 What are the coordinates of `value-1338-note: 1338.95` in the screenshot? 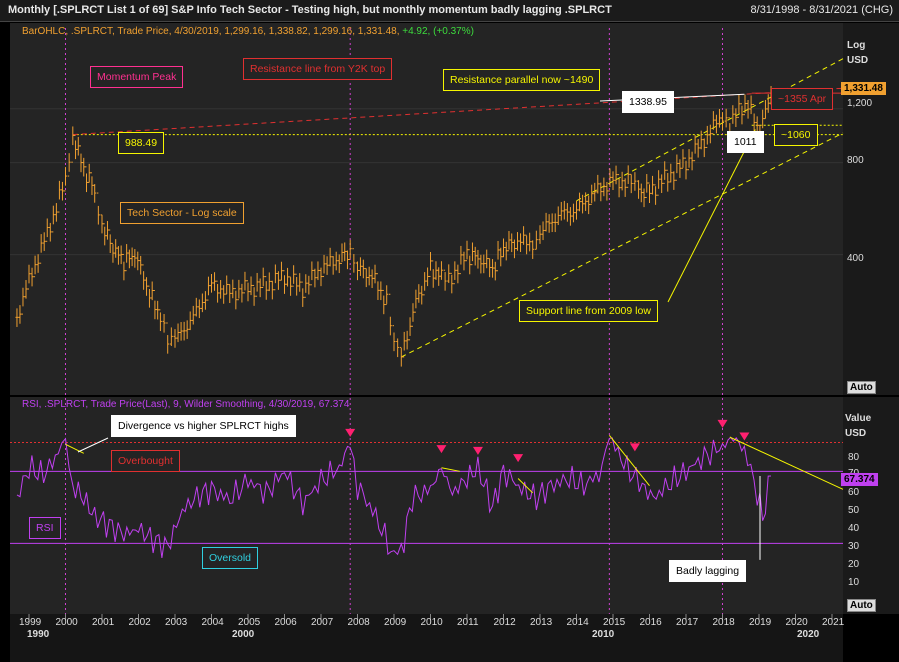 It's located at (648, 102).